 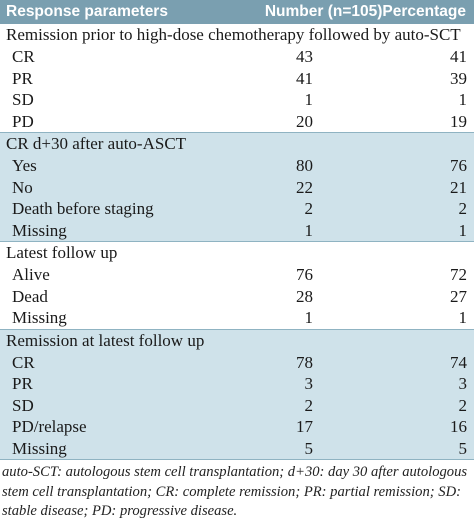 What do you see at coordinates (31, 274) in the screenshot?
I see `row-label: Alive` at bounding box center [31, 274].